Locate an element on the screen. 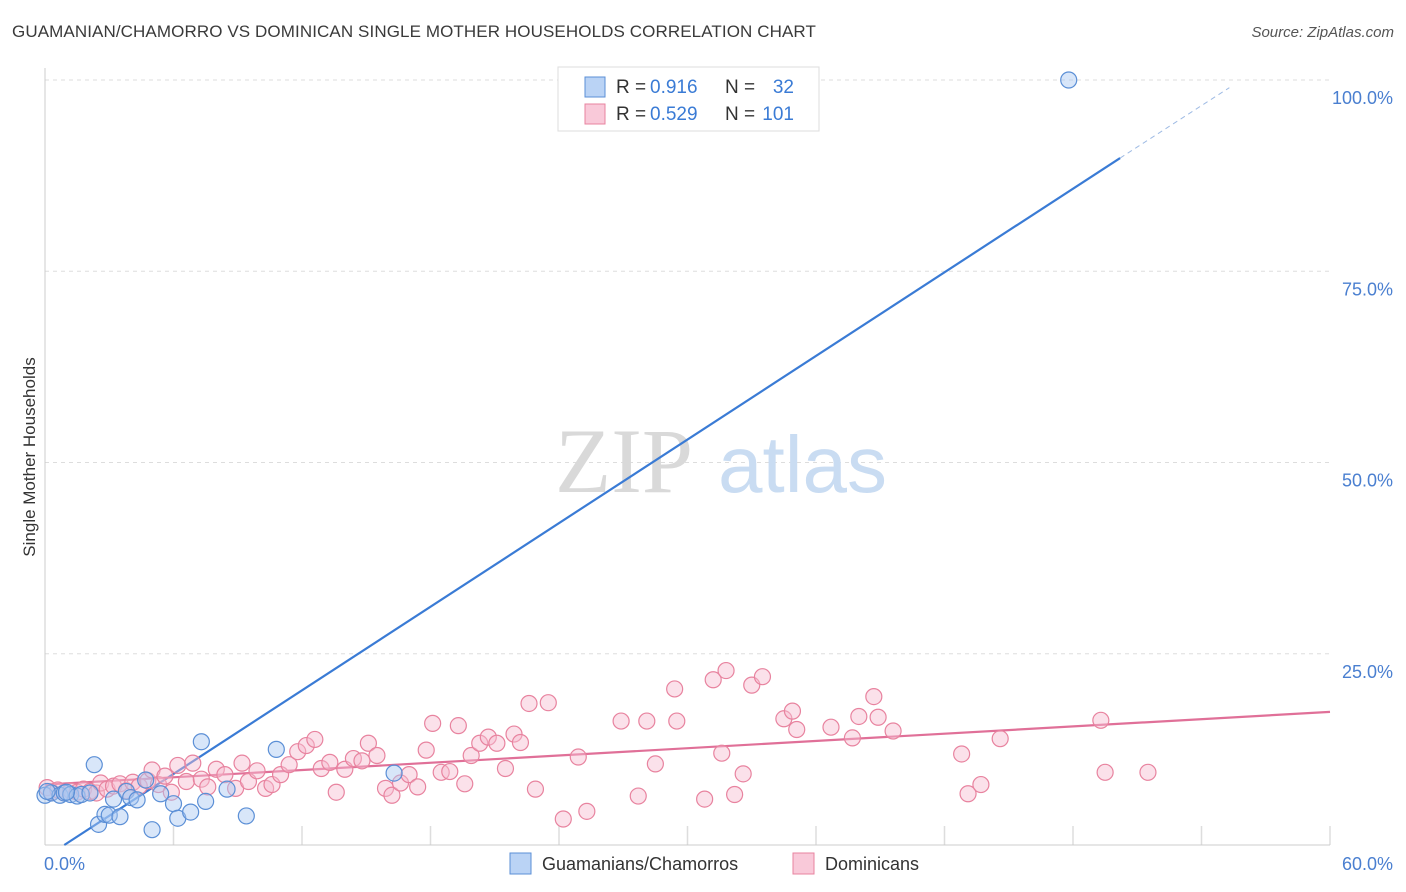 The image size is (1406, 892). y-tick-label: 50.0% is located at coordinates (1367, 481).